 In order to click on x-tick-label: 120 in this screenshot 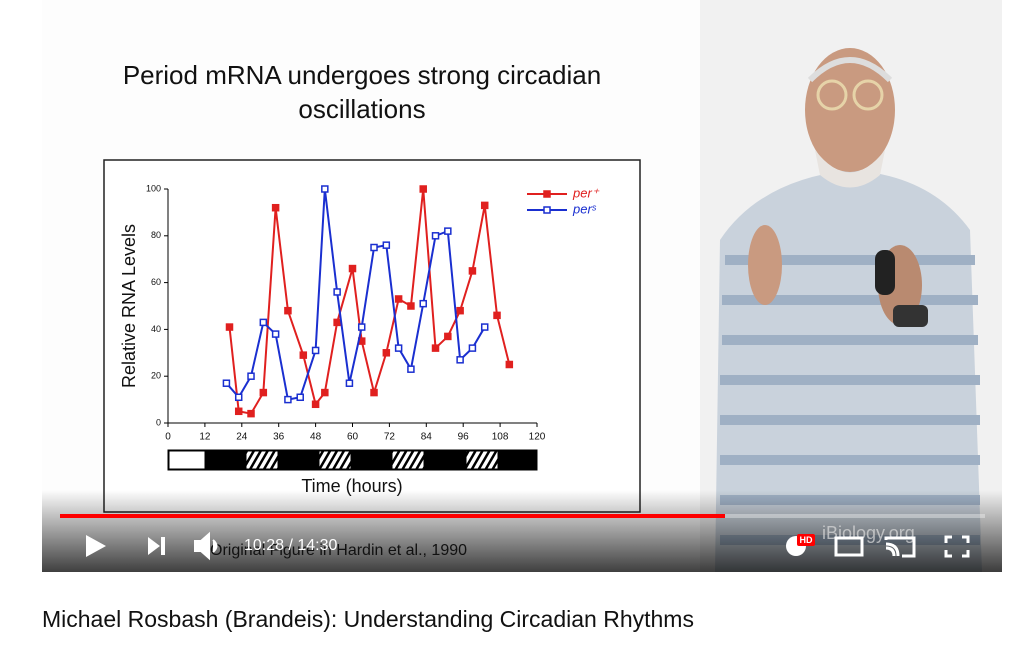, I will do `click(537, 437)`.